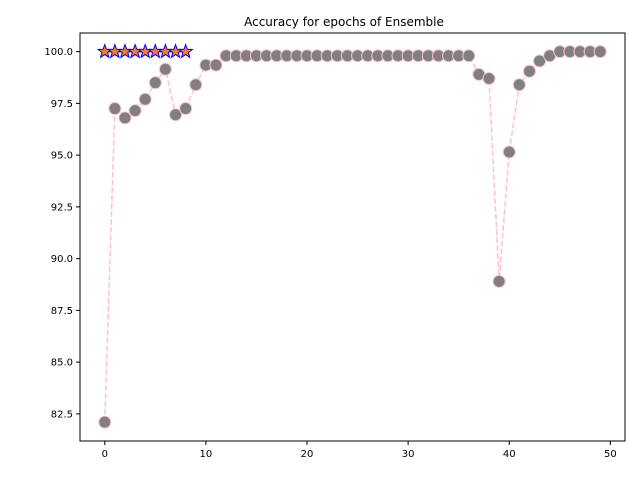 Image resolution: width=640 pixels, height=480 pixels. I want to click on y-tick-label: 97.5, so click(62, 104).